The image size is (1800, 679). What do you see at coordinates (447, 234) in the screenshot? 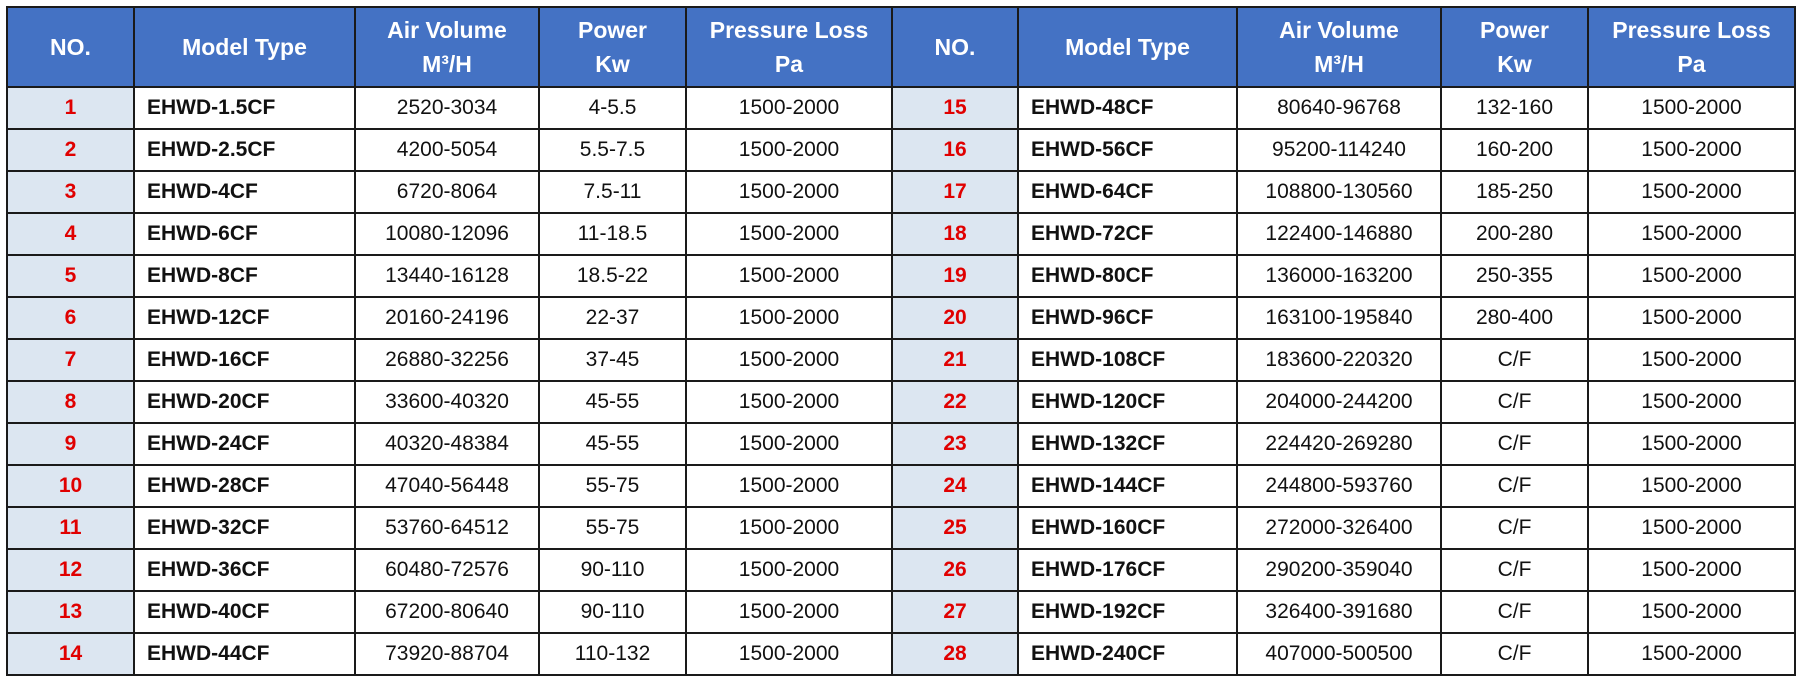
I see `cell: 10080-12096` at bounding box center [447, 234].